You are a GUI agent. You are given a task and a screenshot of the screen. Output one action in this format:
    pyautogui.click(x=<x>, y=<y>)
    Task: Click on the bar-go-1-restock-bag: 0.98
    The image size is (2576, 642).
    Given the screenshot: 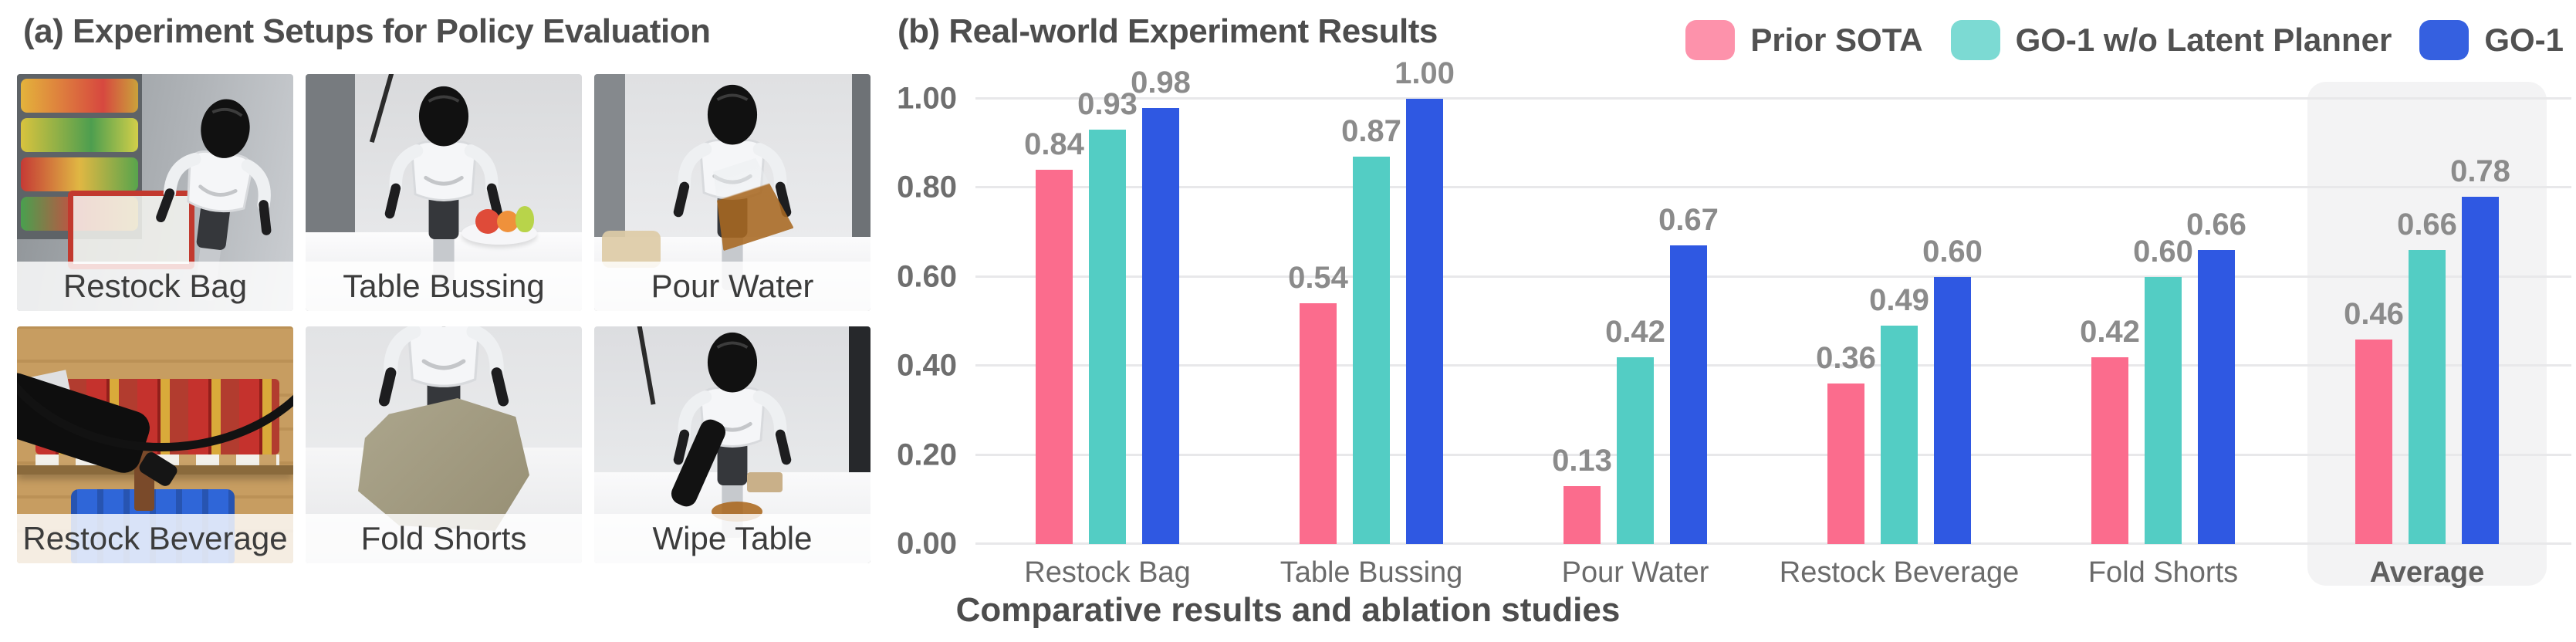 What is the action you would take?
    pyautogui.click(x=1161, y=305)
    